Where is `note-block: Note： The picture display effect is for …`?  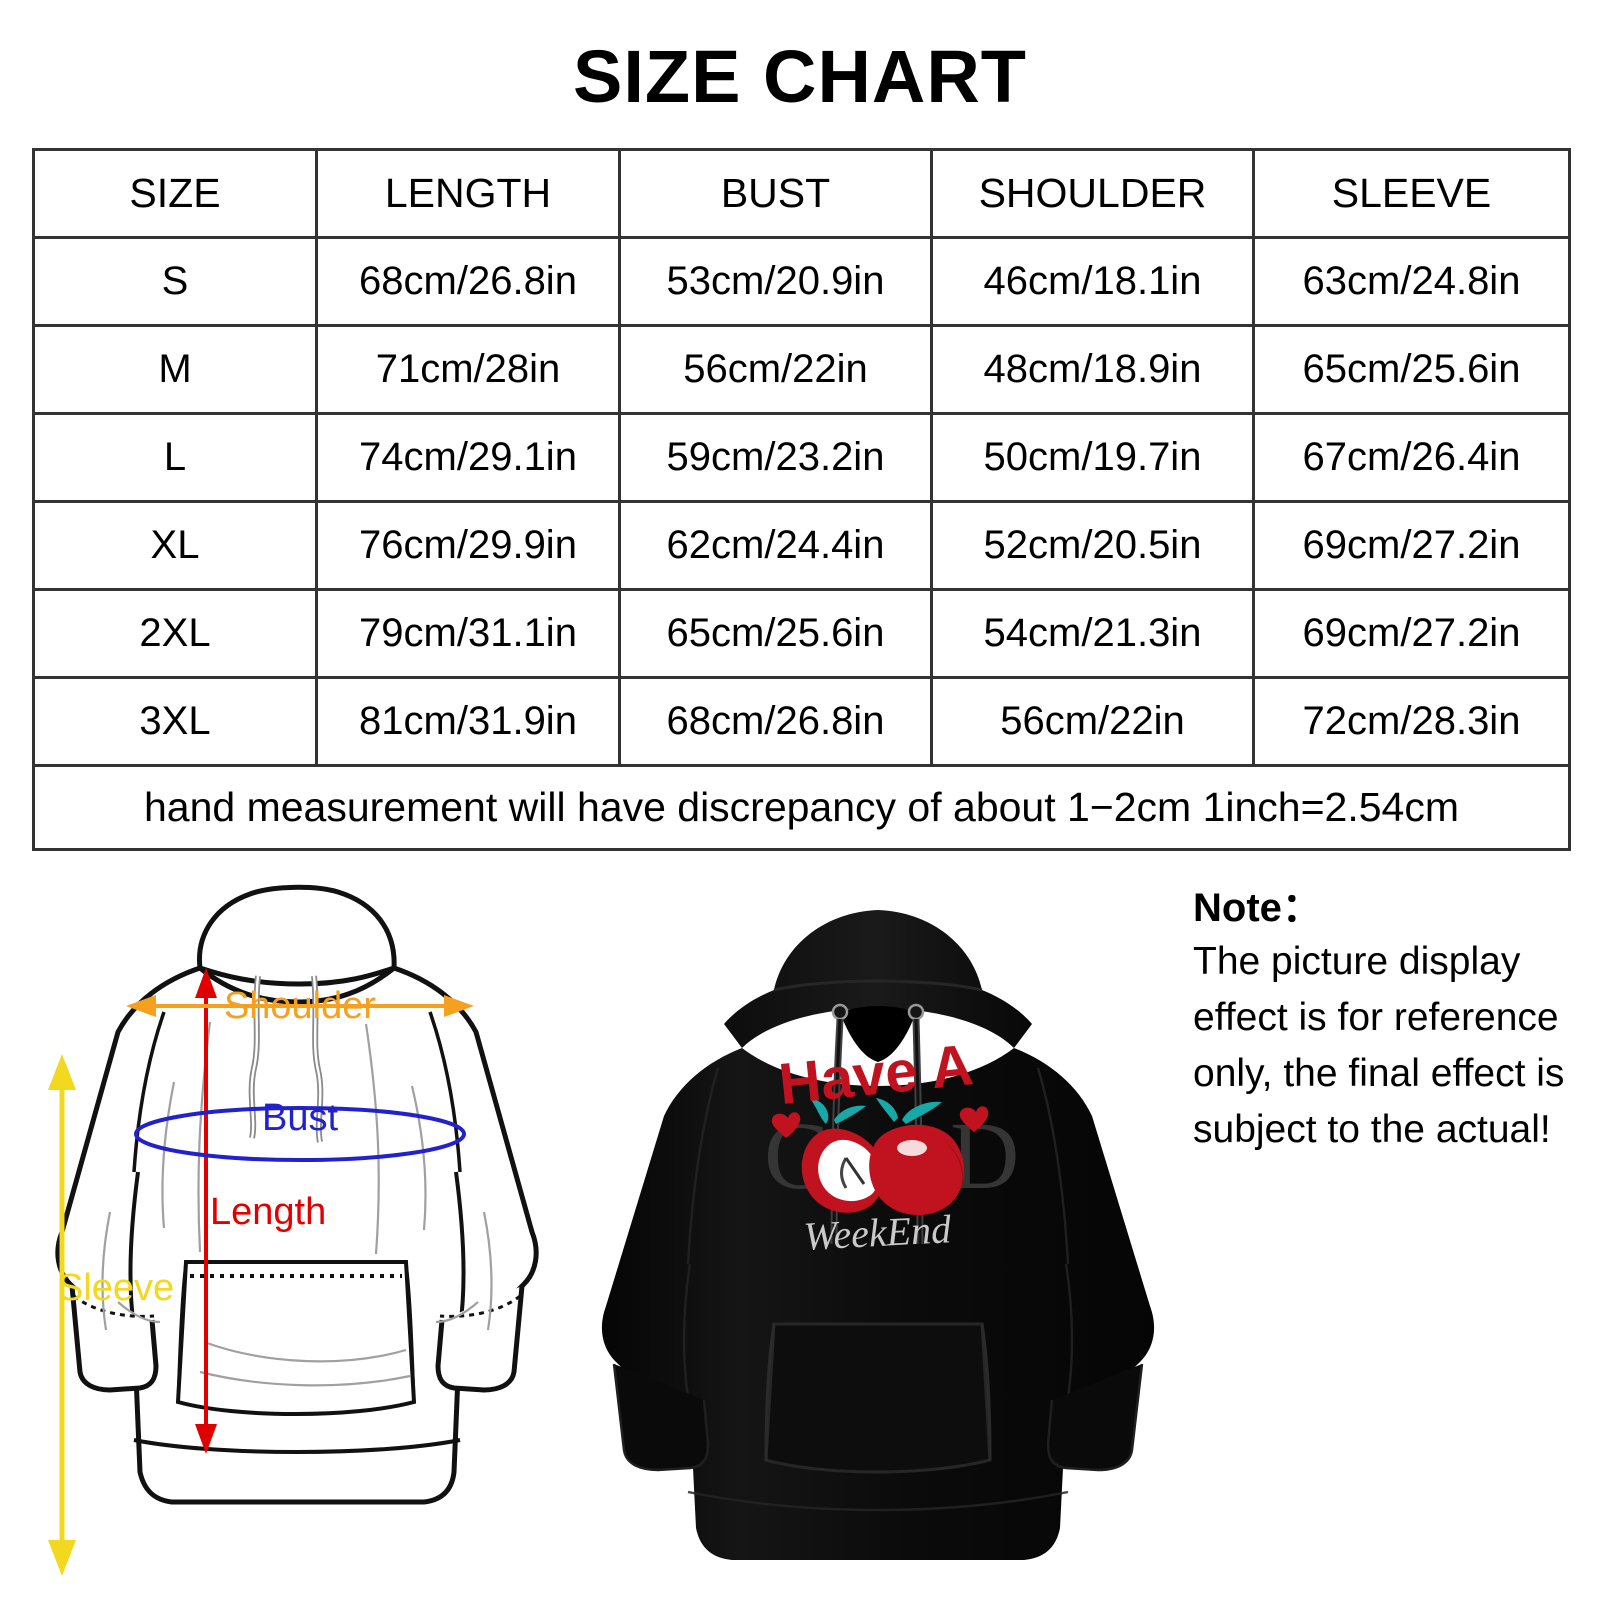
note-block: Note： The picture display effect is for … is located at coordinates (1393, 1020).